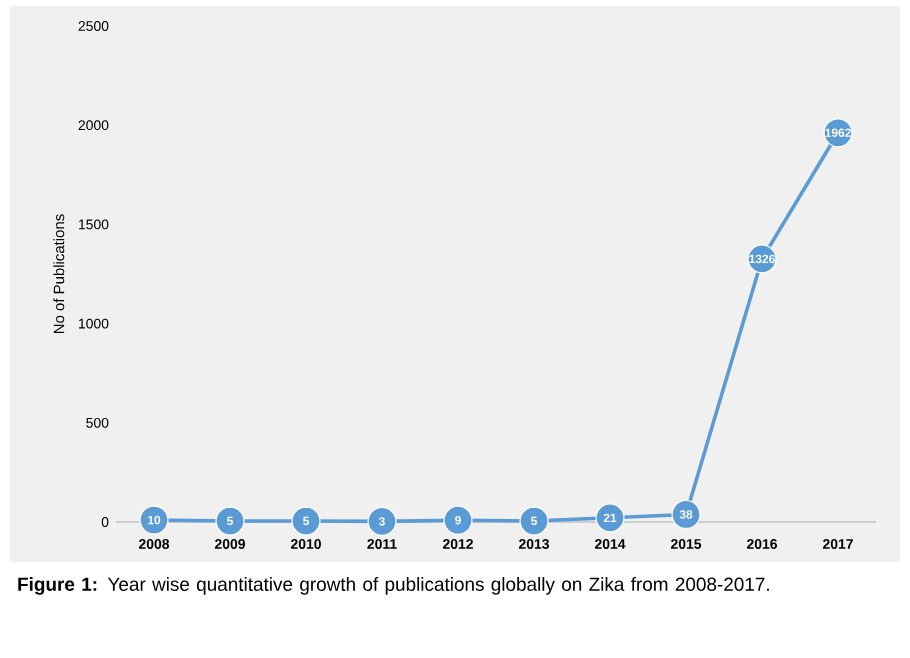 The height and width of the screenshot is (658, 910). What do you see at coordinates (393, 586) in the screenshot?
I see `text: Figure 1: Year wise quantitative growth of publications globally on Zika from 2008-2017.` at bounding box center [393, 586].